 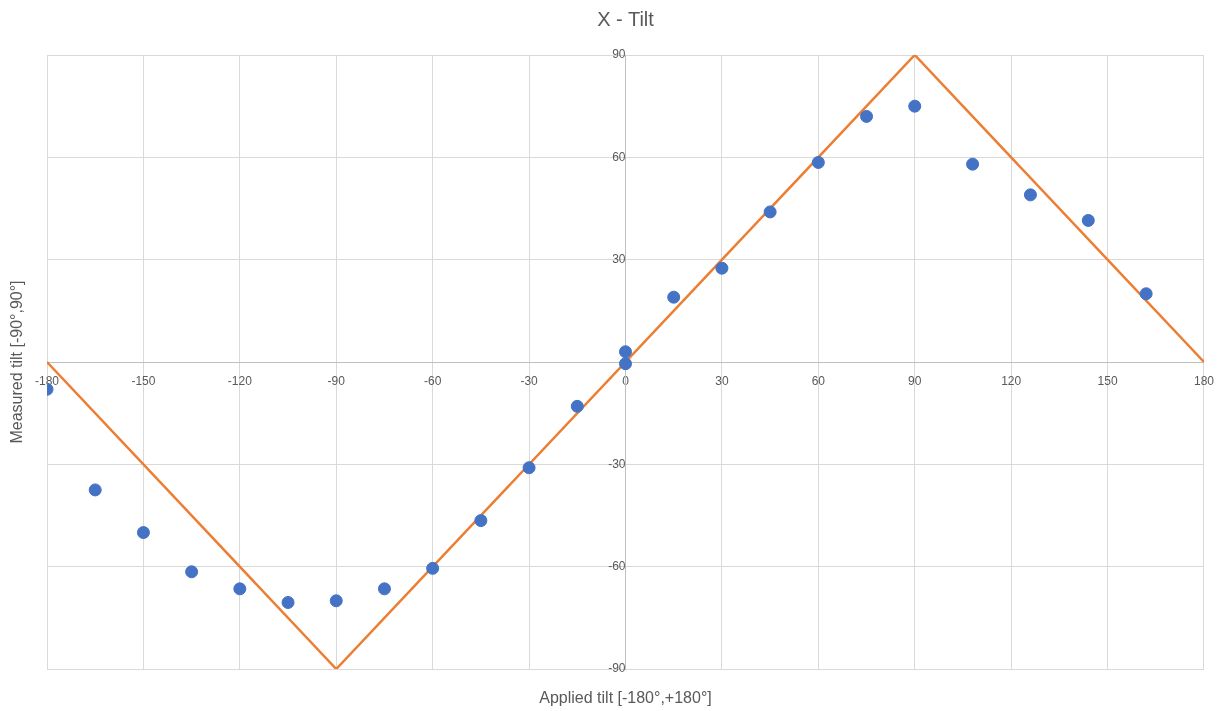 What do you see at coordinates (617, 463) in the screenshot?
I see `y-tick-label: -30` at bounding box center [617, 463].